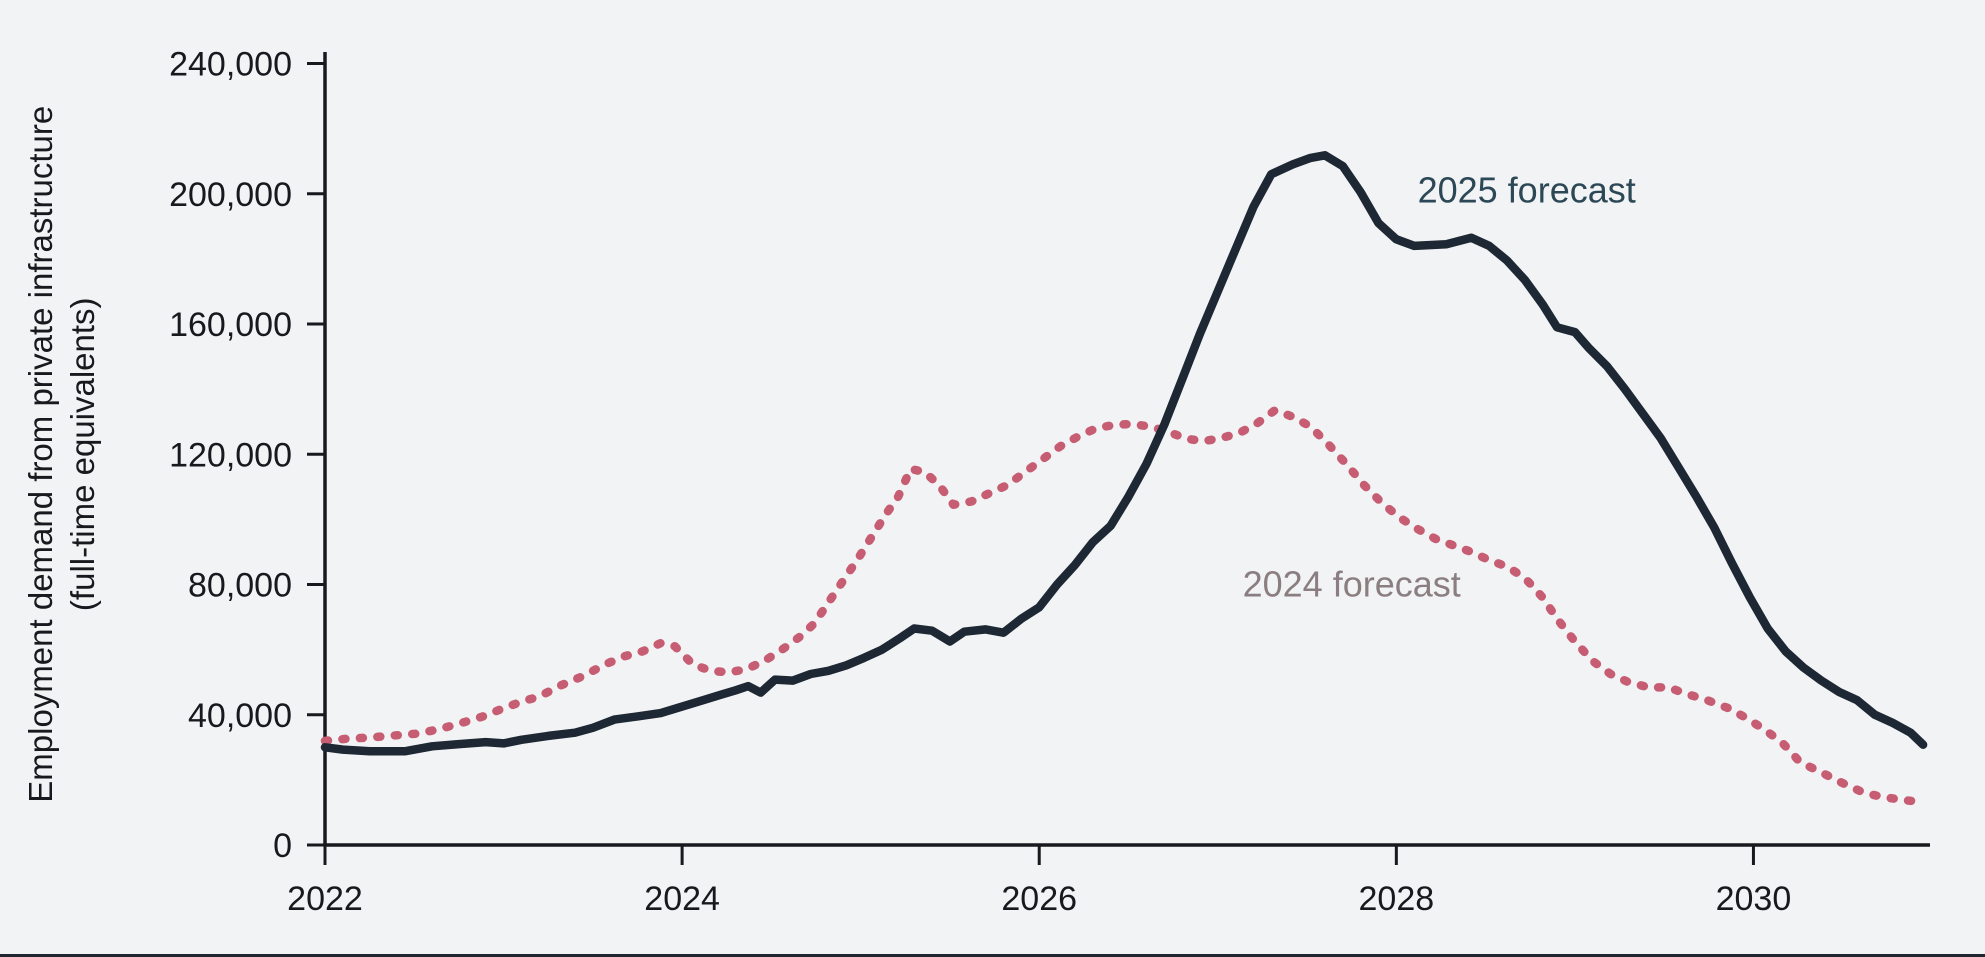 The image size is (1985, 957). Describe the element at coordinates (82, 454) in the screenshot. I see `y-axis-title-line2: (full-time equivalents)` at that location.